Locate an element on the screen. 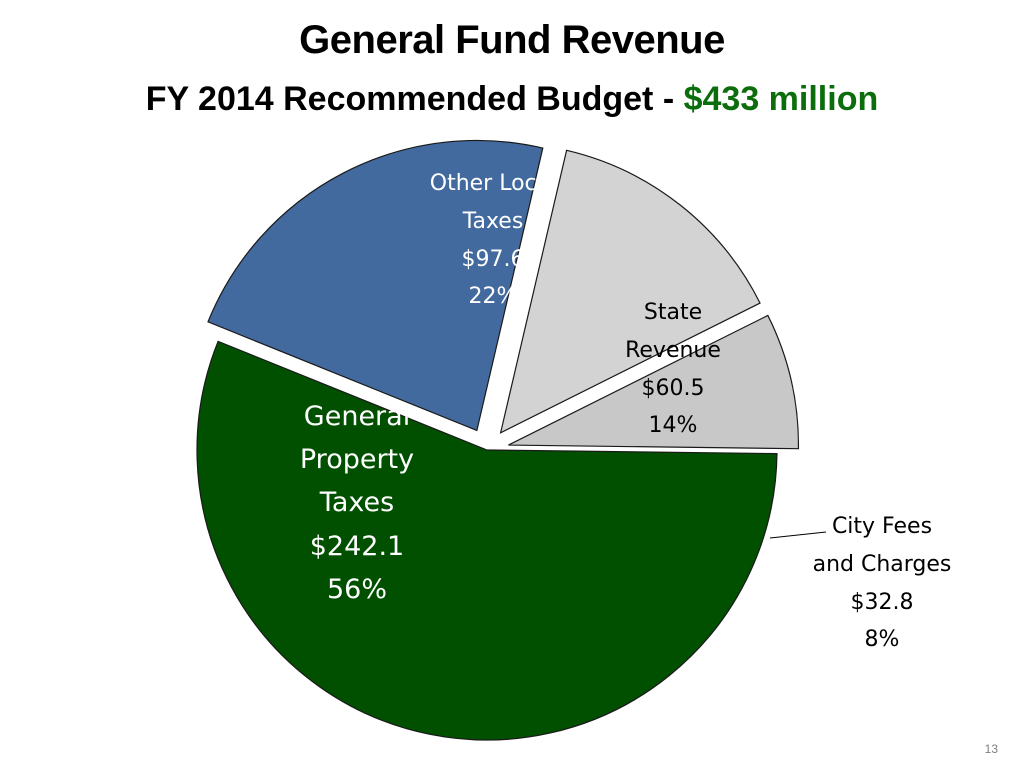 The height and width of the screenshot is (768, 1024). label-value: $97.6 is located at coordinates (493, 259).